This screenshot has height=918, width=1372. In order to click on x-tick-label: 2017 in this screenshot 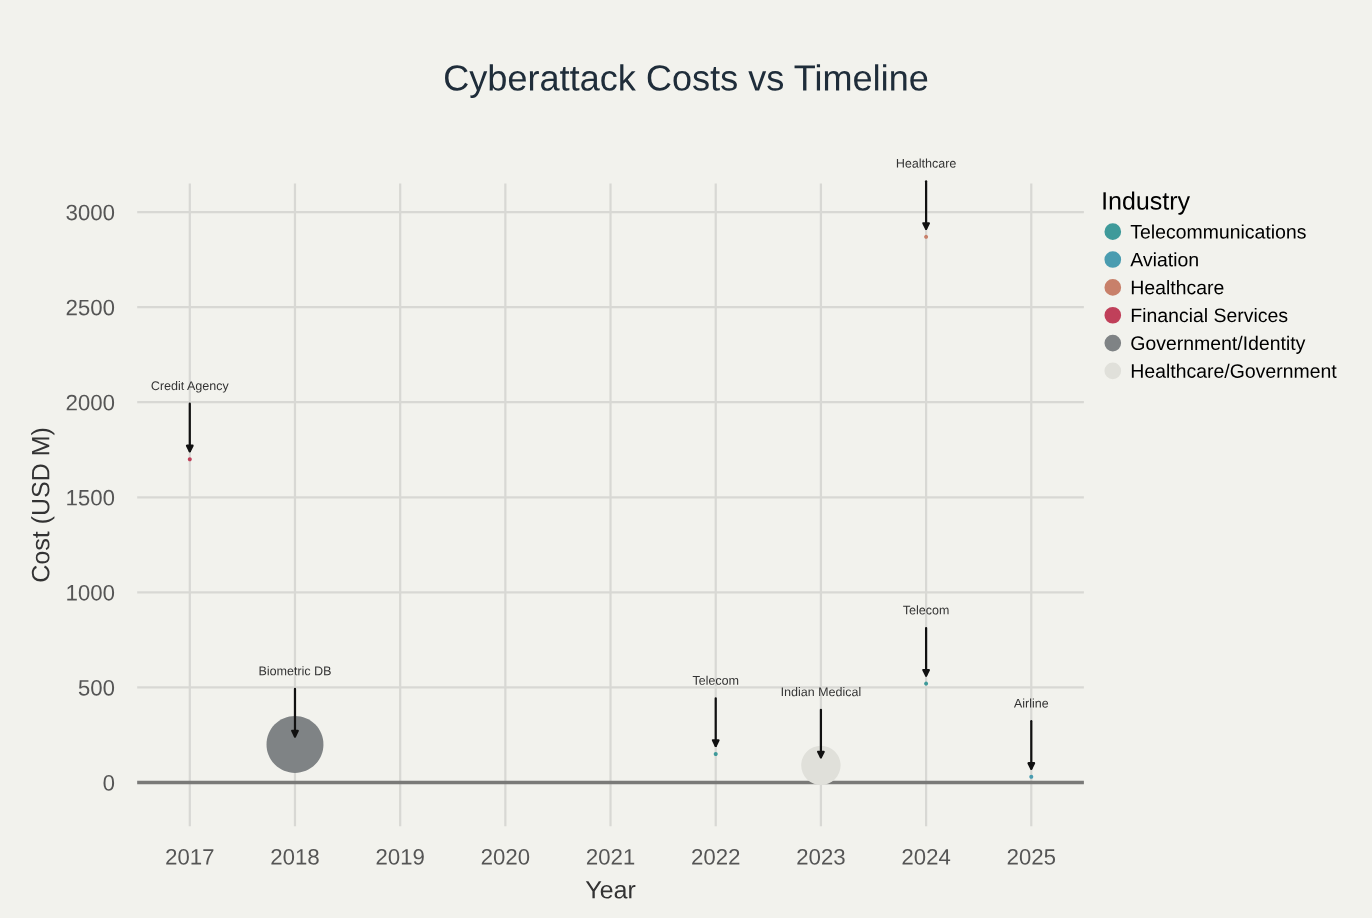, I will do `click(190, 857)`.